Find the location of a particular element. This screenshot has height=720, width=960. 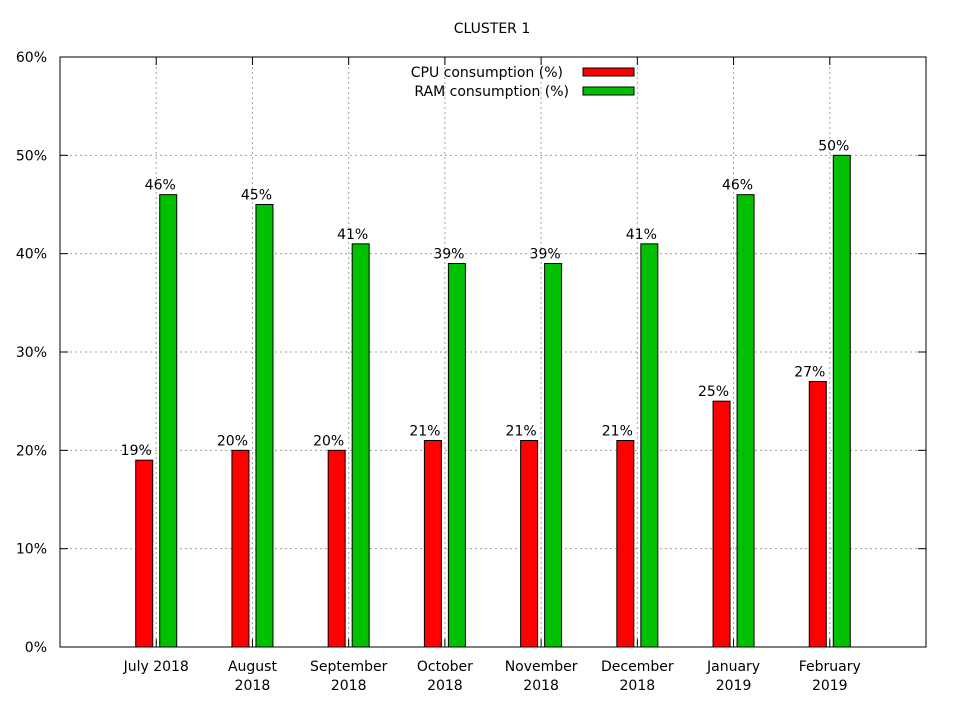

x-tick-label: February is located at coordinates (830, 667).